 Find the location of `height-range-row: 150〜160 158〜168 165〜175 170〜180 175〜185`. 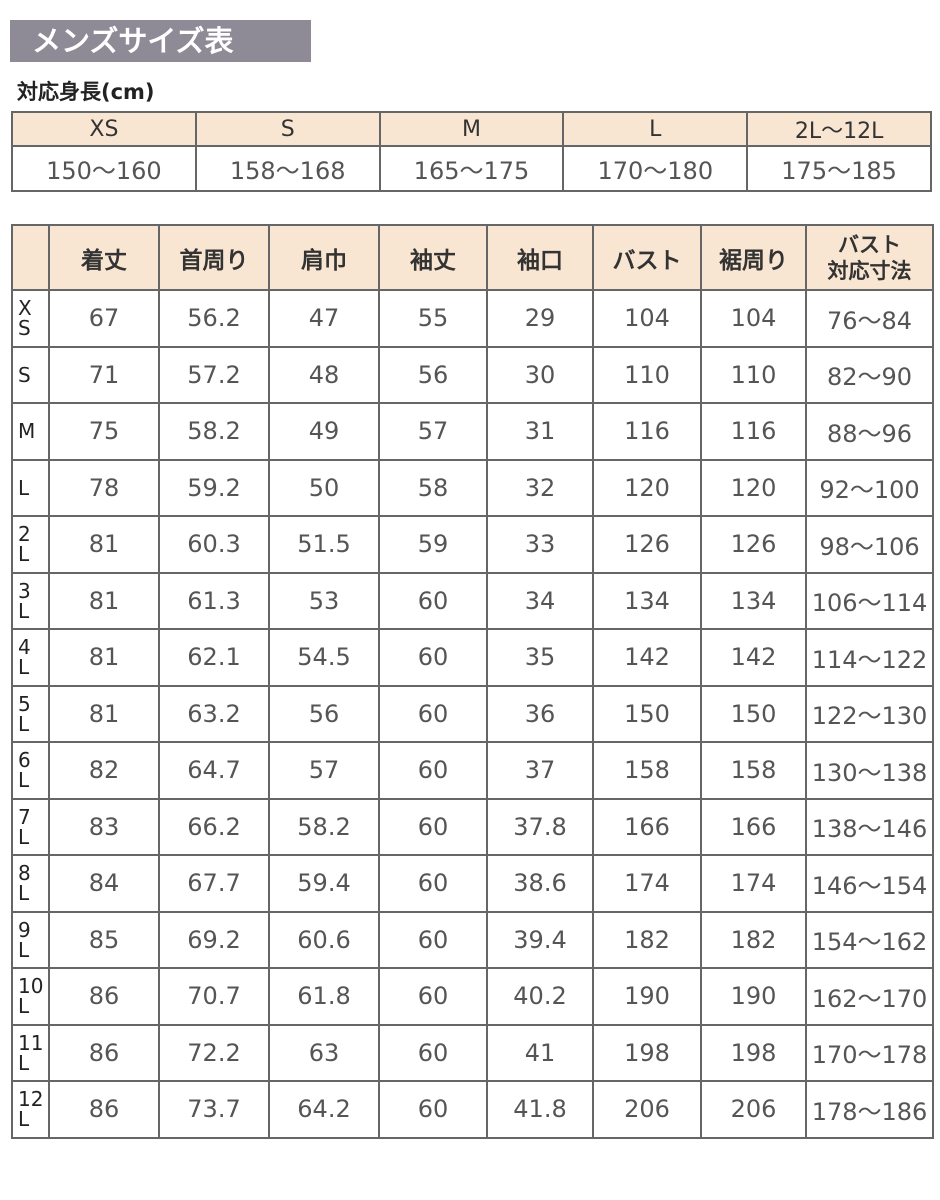

height-range-row: 150〜160 158〜168 165〜175 170〜180 175〜185 is located at coordinates (471, 168).